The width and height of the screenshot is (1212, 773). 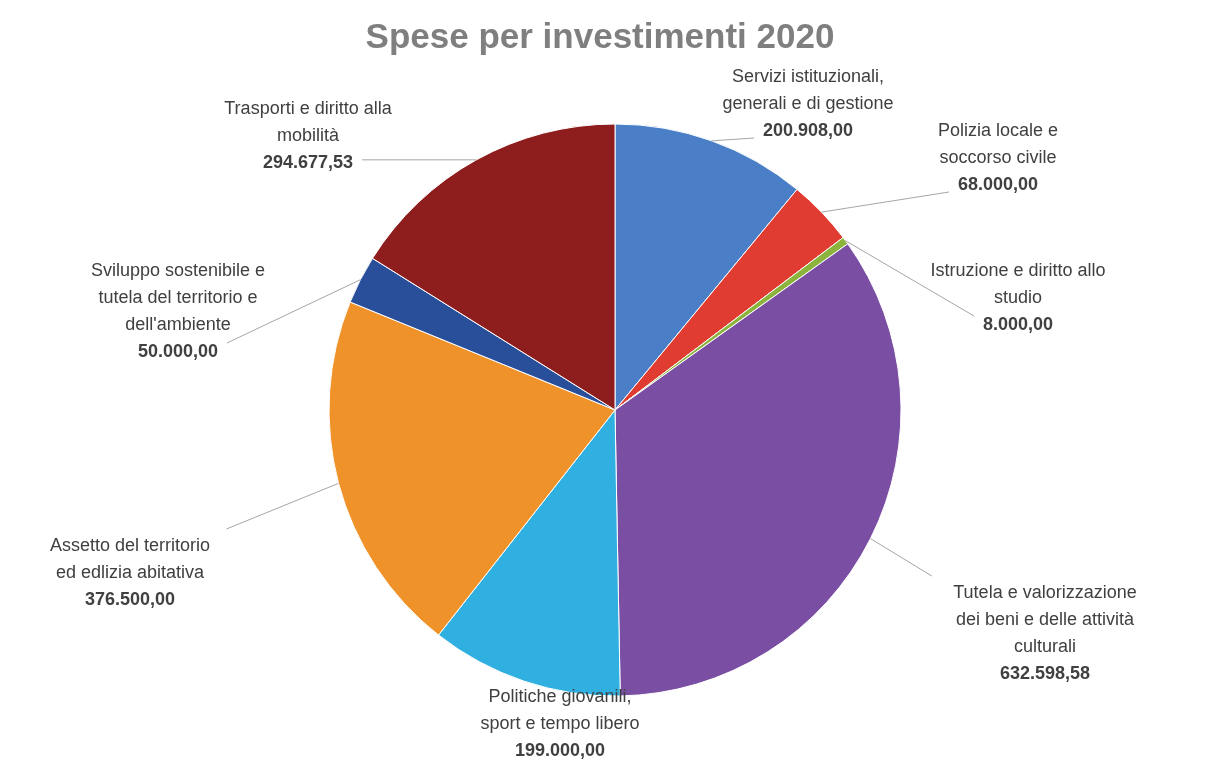 What do you see at coordinates (1045, 673) in the screenshot?
I see `data-label: 632.598,58` at bounding box center [1045, 673].